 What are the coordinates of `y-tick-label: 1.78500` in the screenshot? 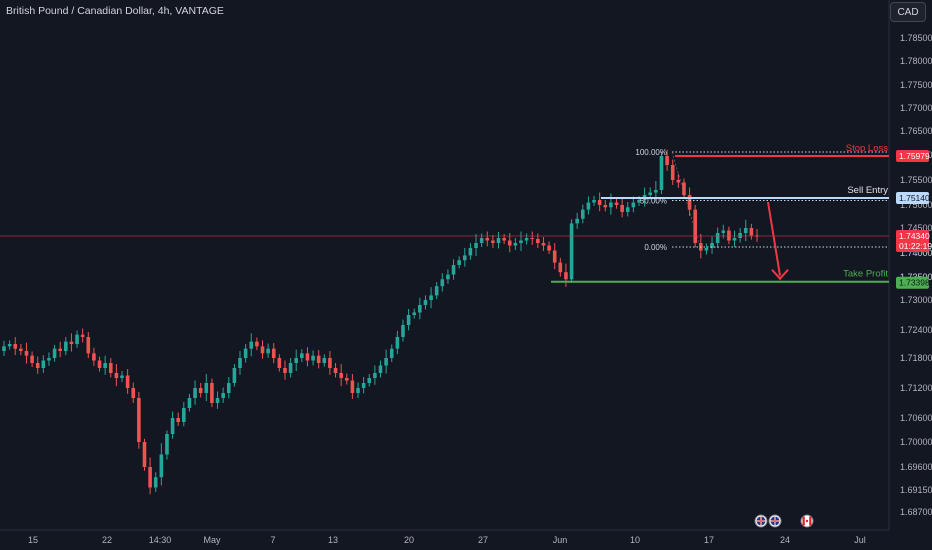 It's located at (916, 38).